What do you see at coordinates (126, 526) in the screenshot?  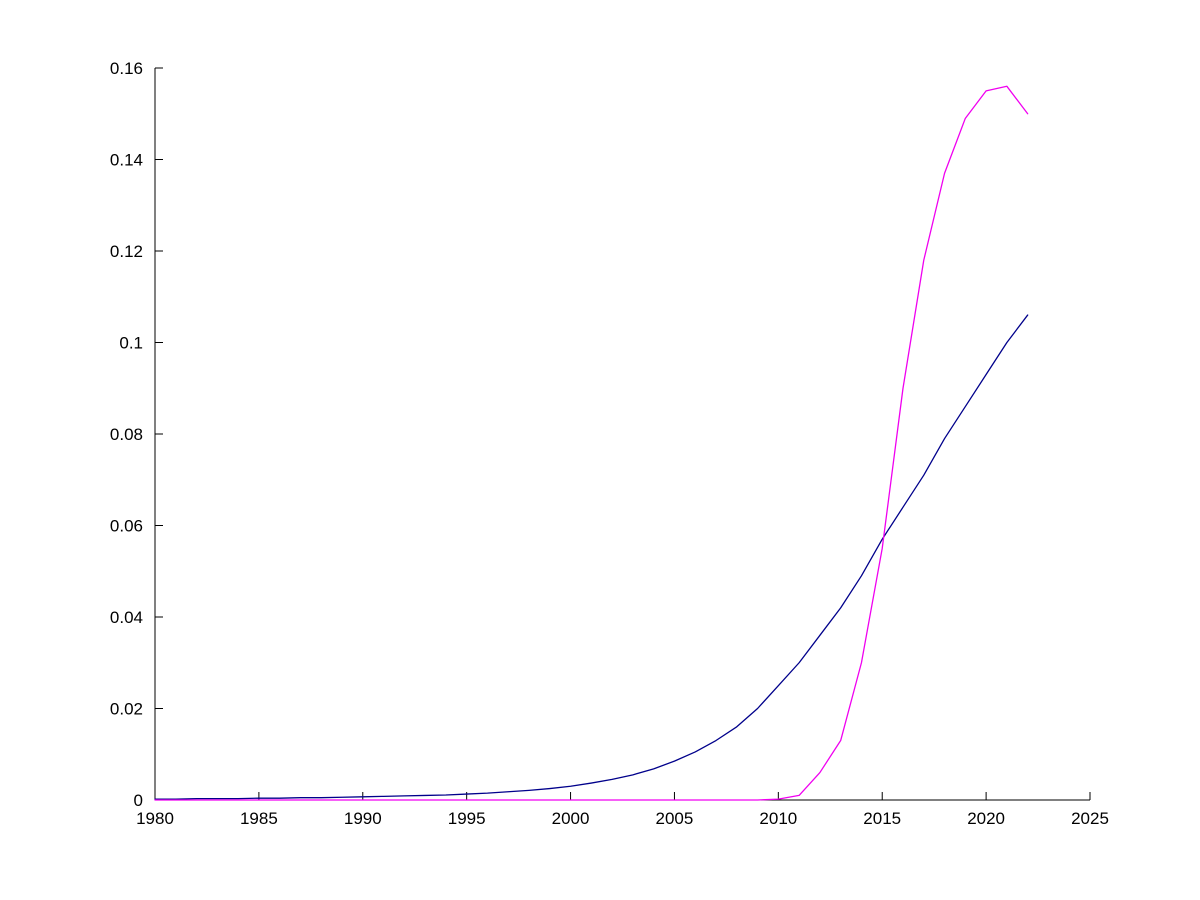 I see `y-tick-label: 0.06` at bounding box center [126, 526].